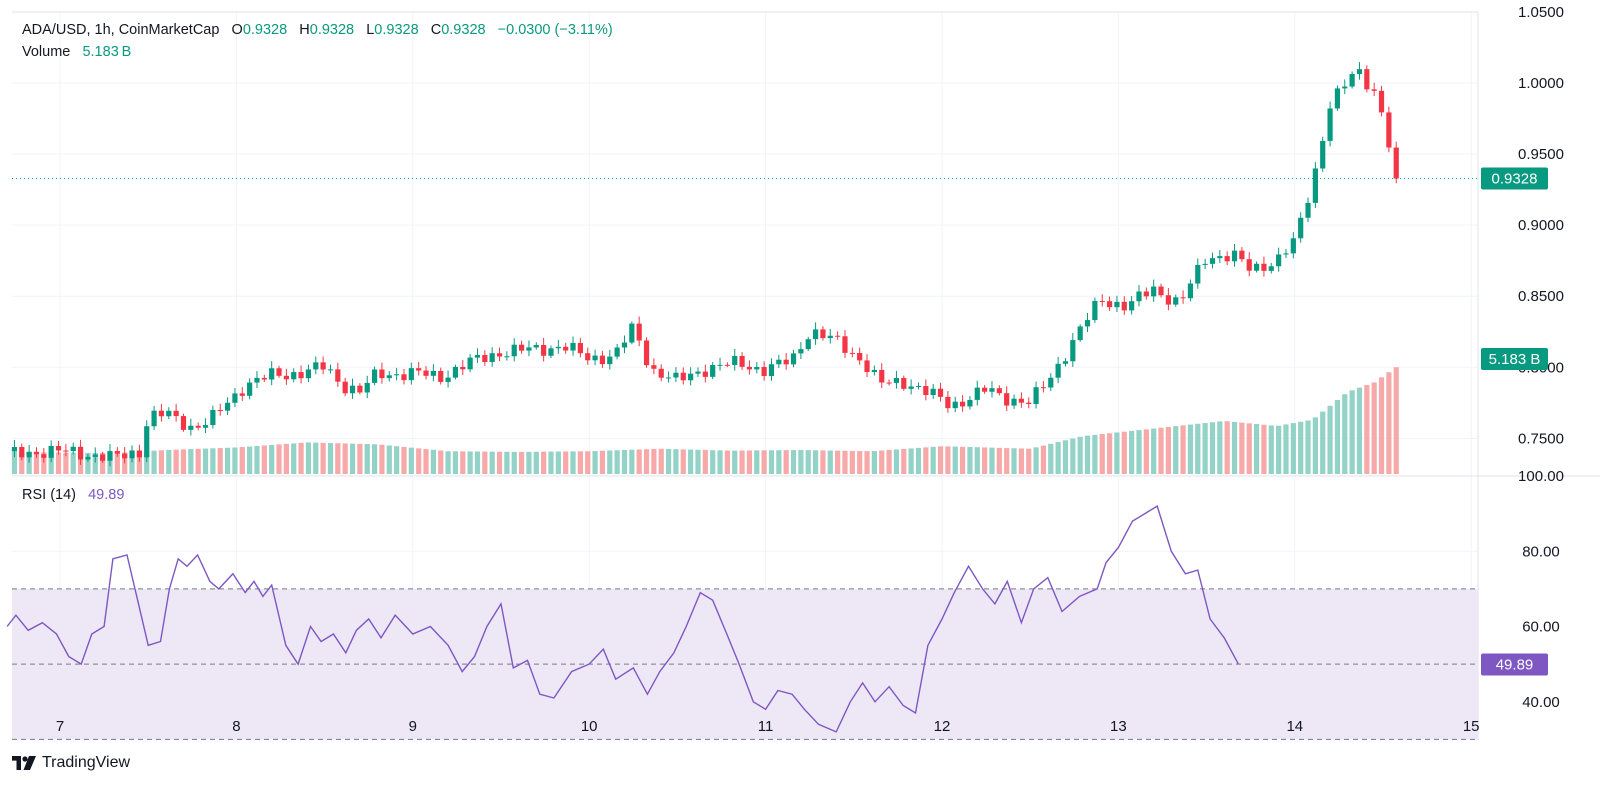  I want to click on open-label: O, so click(237, 30).